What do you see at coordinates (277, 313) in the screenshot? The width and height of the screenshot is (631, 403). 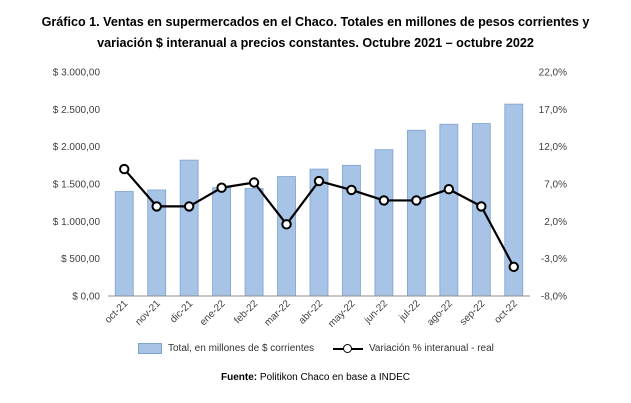 I see `x-tick-label: mar-22` at bounding box center [277, 313].